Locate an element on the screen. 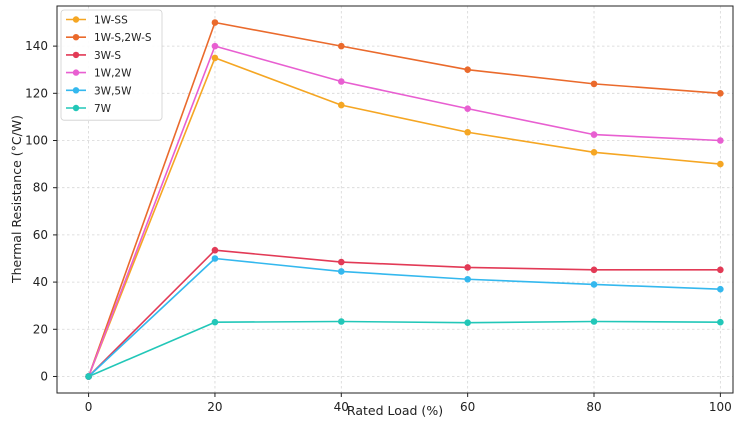 Image resolution: width=735 pixels, height=421 pixels. y-tick-label: 80 is located at coordinates (40, 188).